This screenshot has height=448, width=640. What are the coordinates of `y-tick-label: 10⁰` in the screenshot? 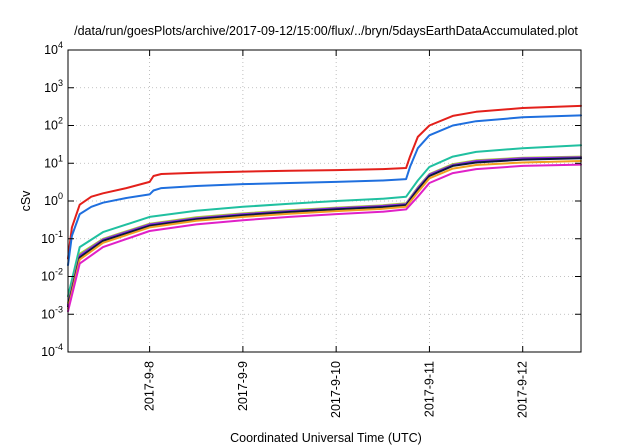 It's located at (53, 199).